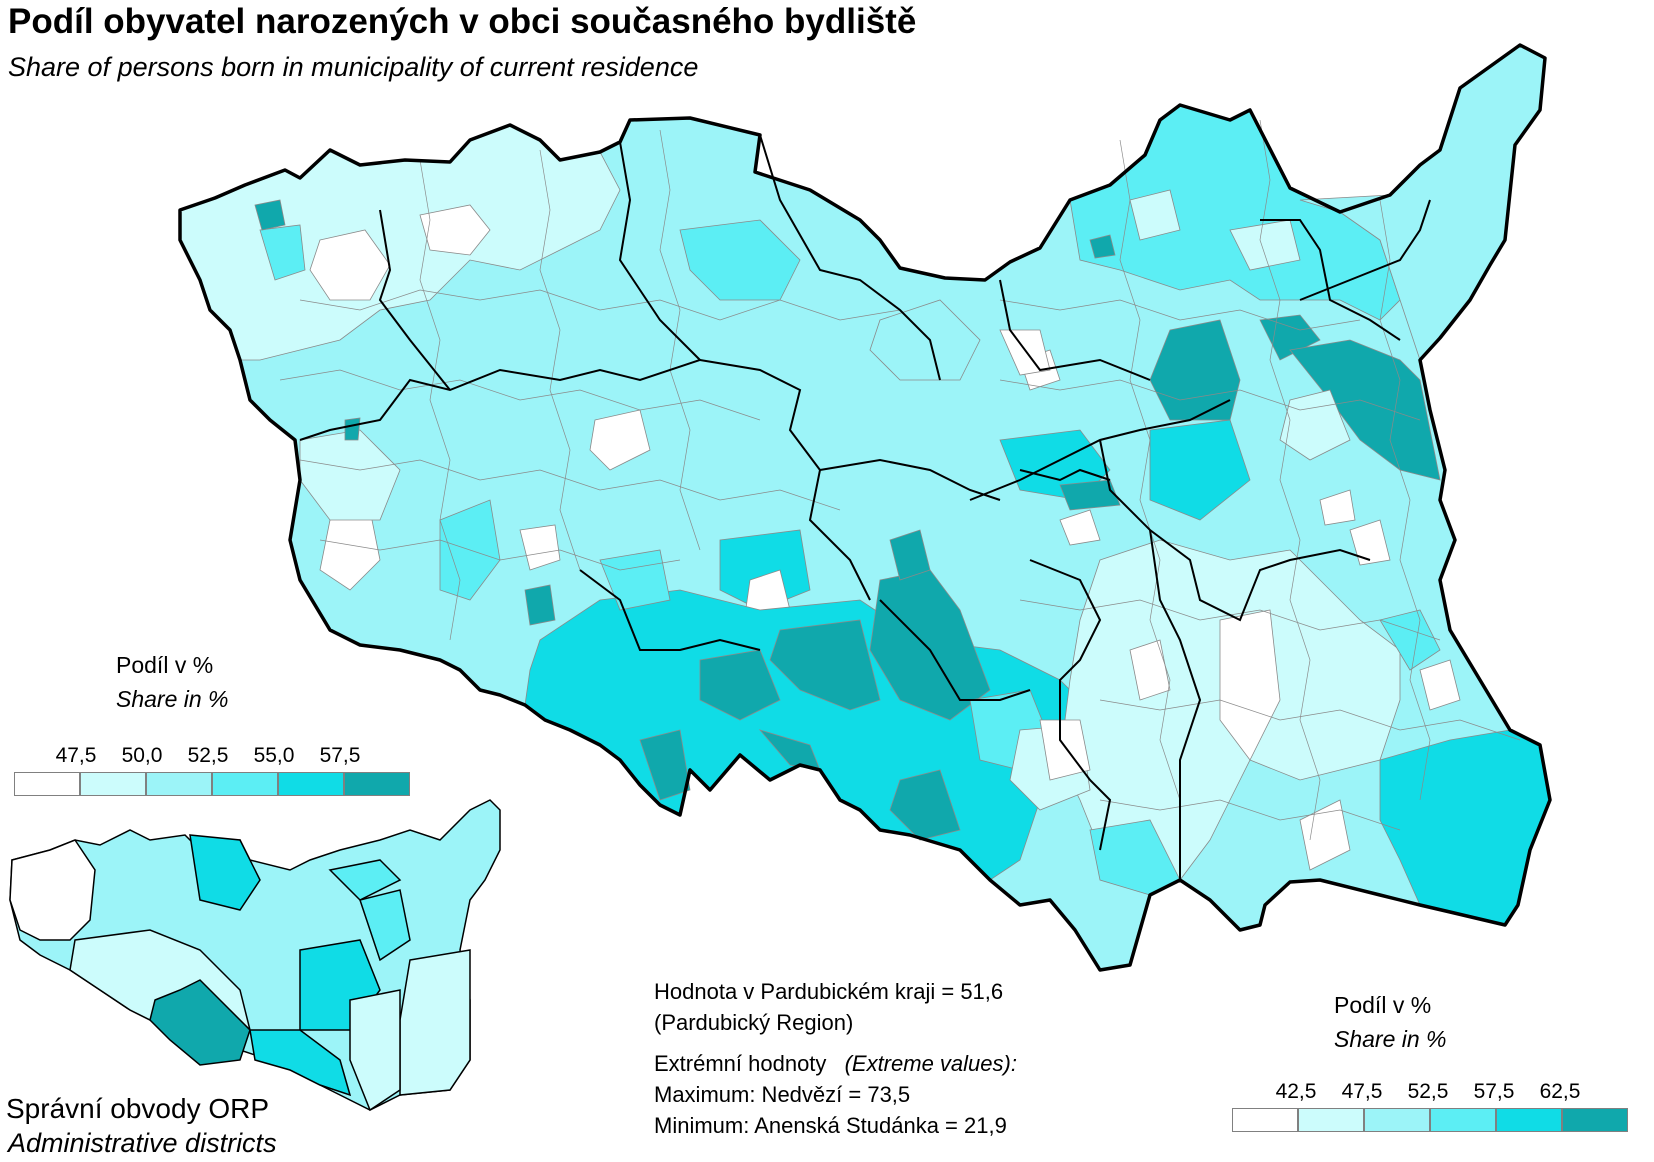 The width and height of the screenshot is (1654, 1162). Describe the element at coordinates (830, 1125) in the screenshot. I see `minimum-text: Minimum: Anenská Studánka = 21,9` at that location.